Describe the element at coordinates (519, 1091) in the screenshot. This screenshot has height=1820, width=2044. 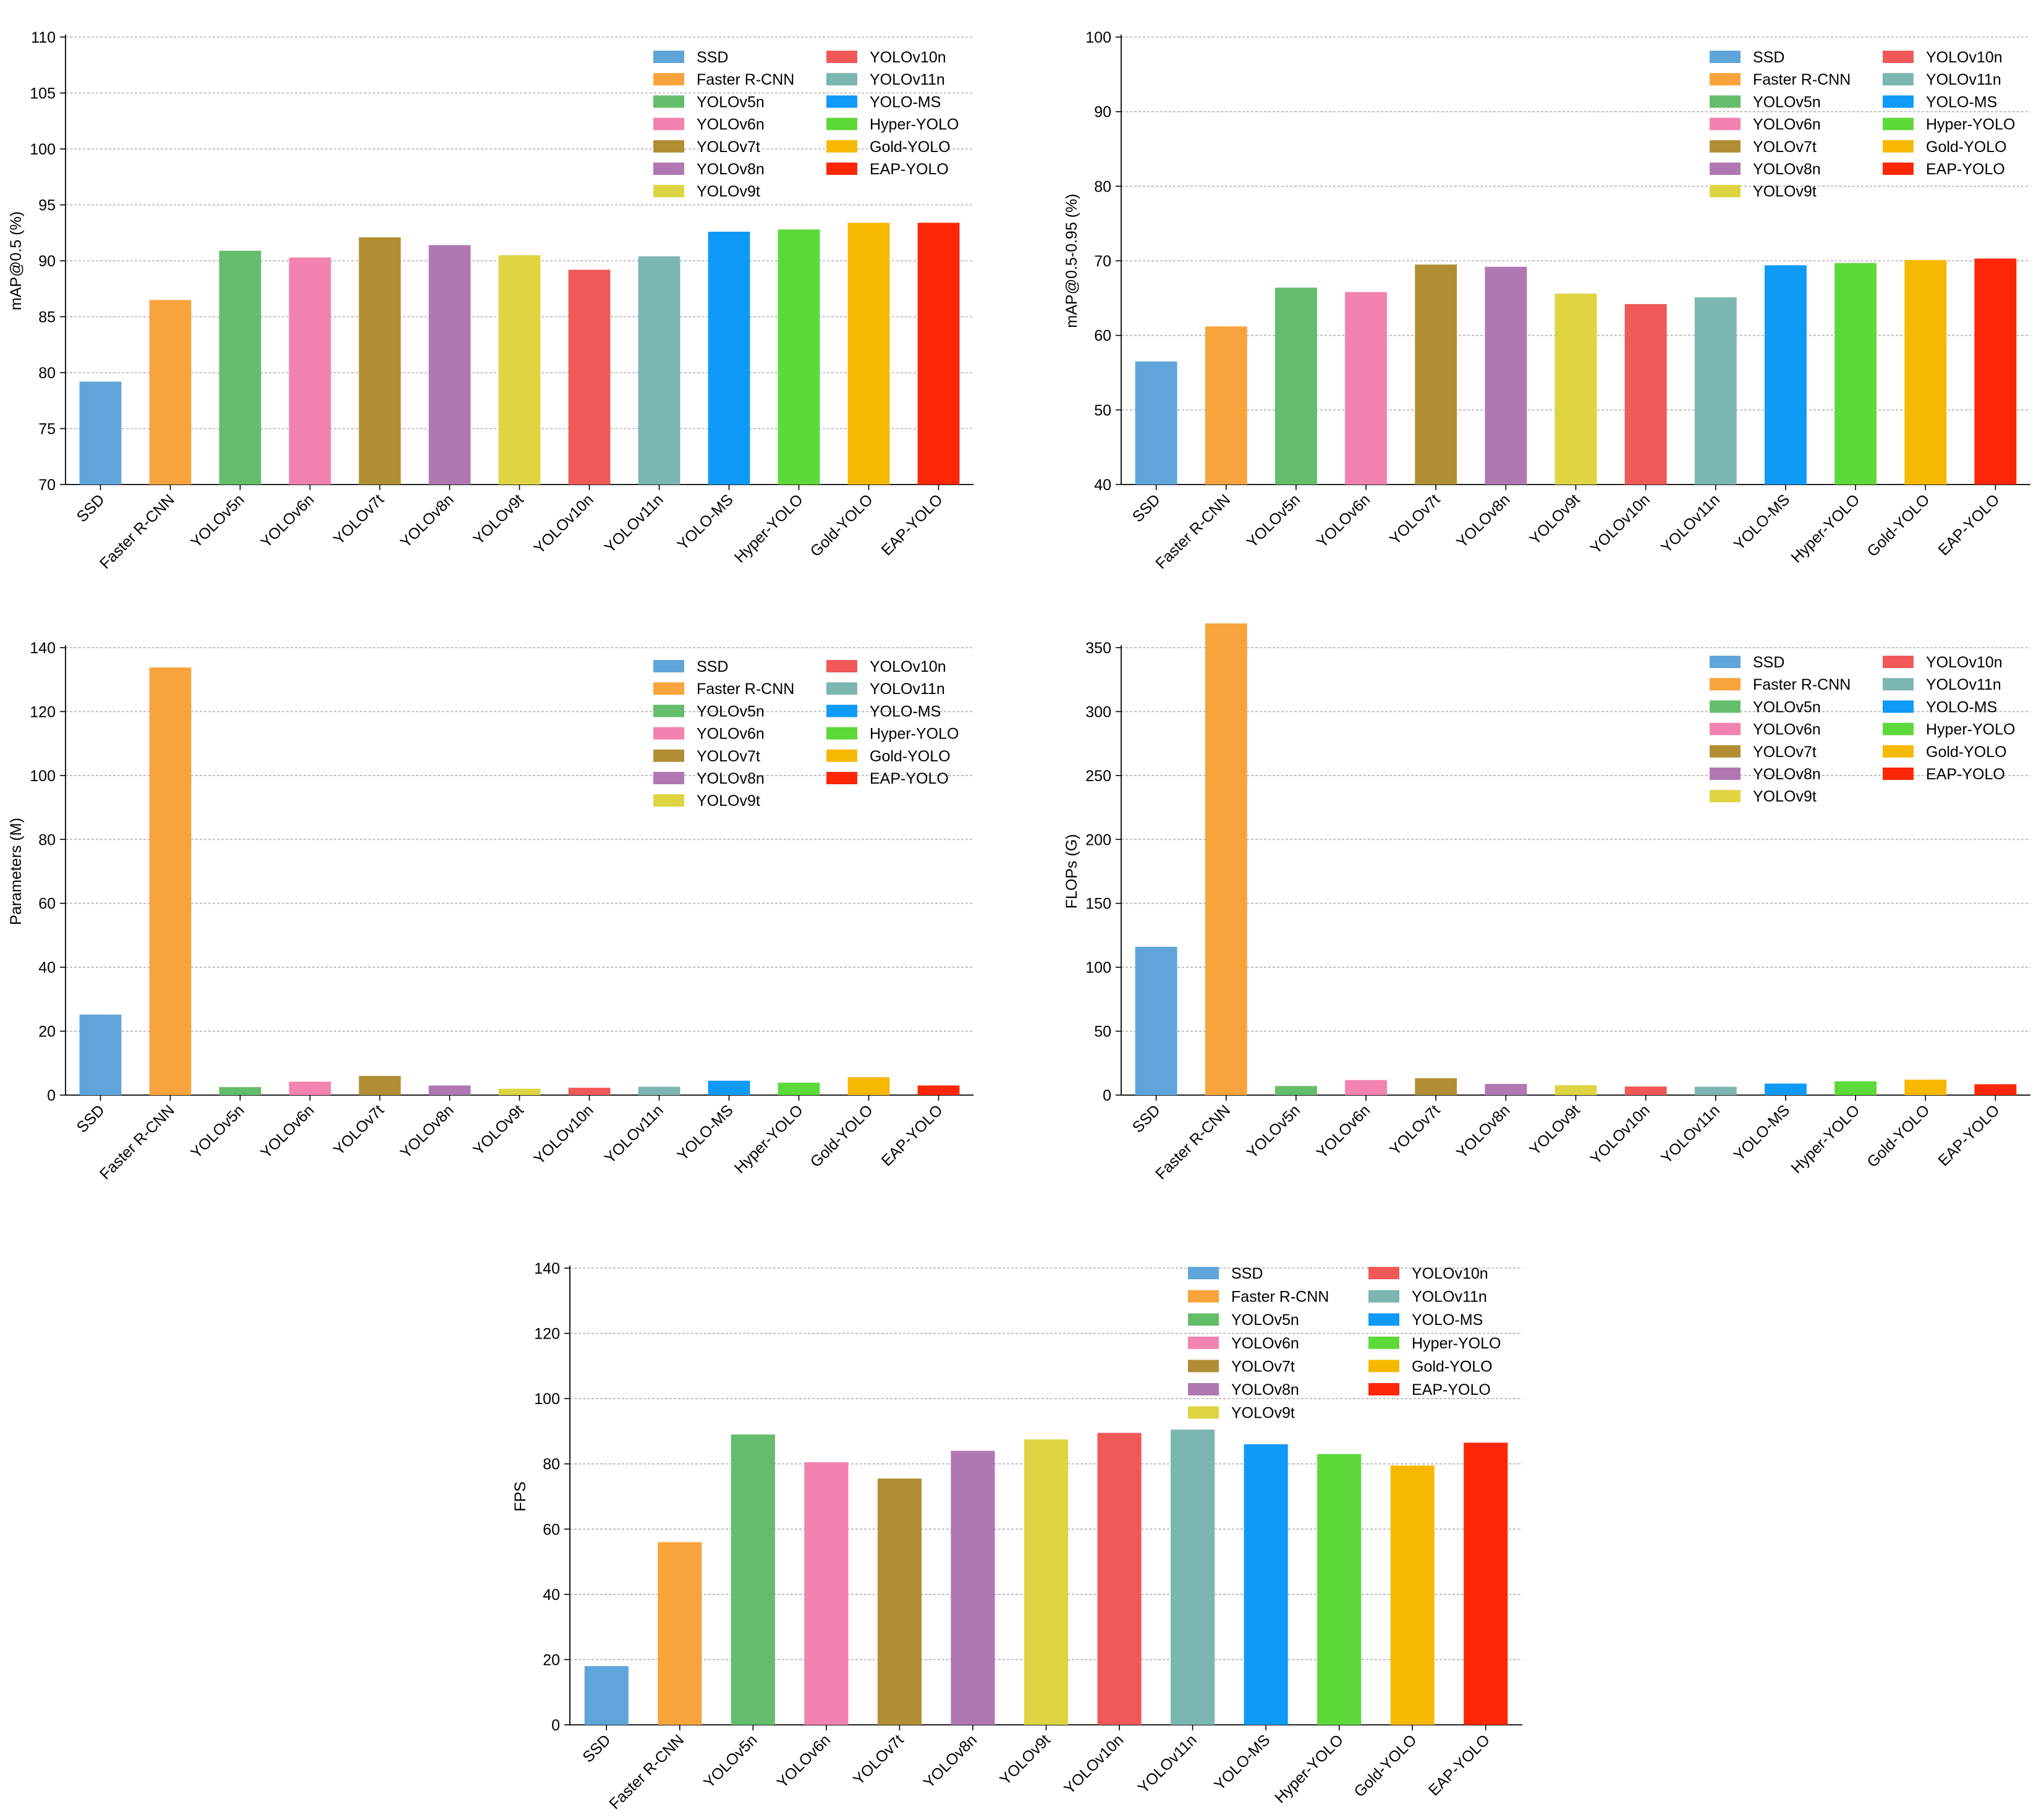
I see `bar-yolov9t` at that location.